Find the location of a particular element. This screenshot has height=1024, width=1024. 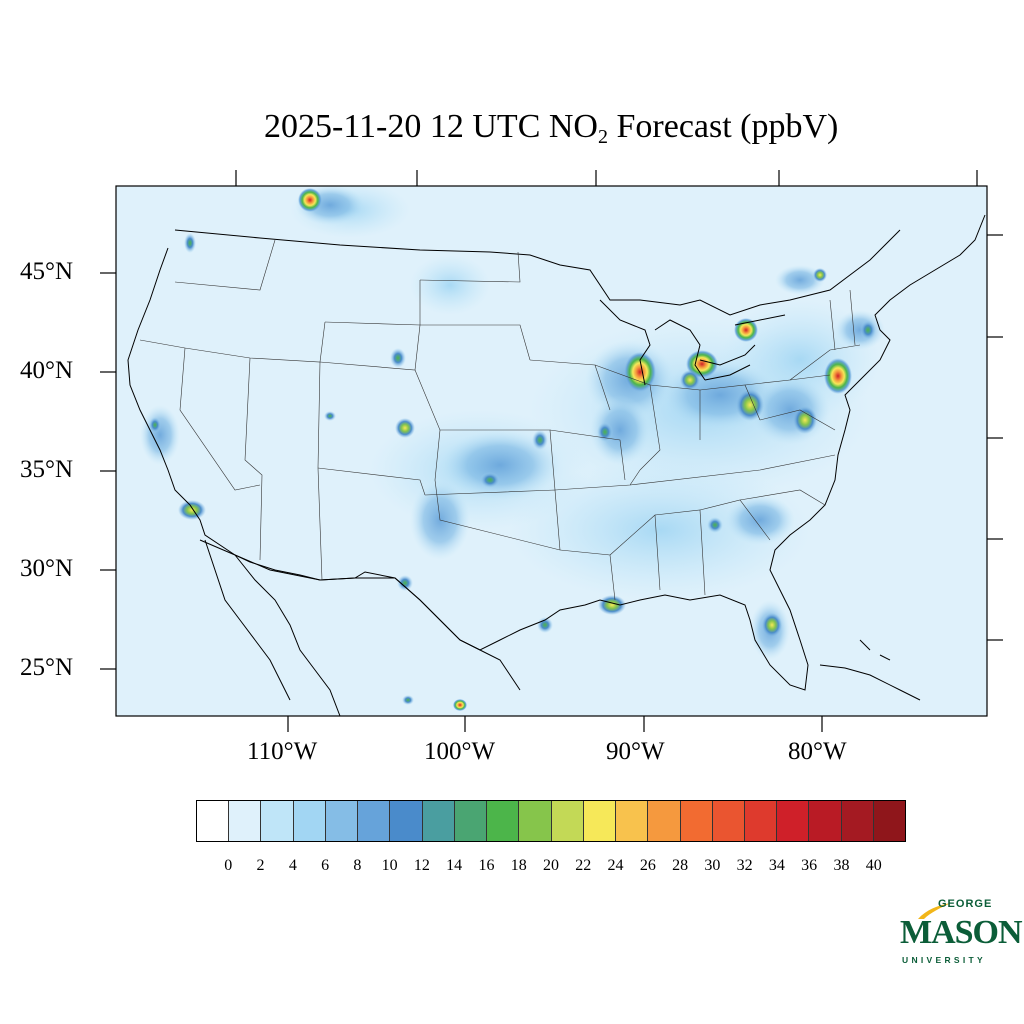

hotspot-atlanta is located at coordinates (715, 525).